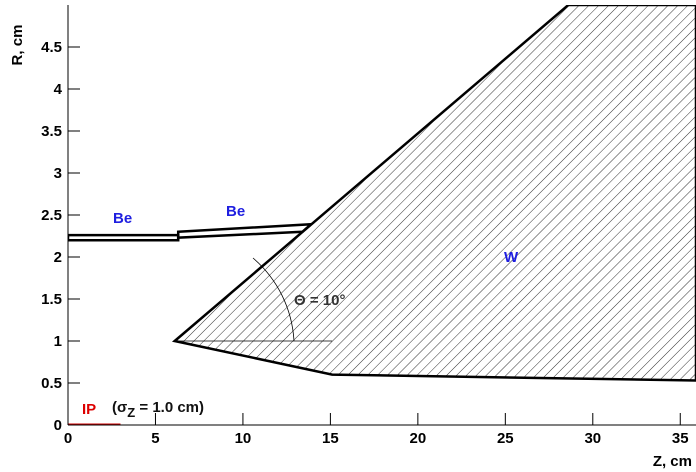  Describe the element at coordinates (155, 438) in the screenshot. I see `x-tick-label: 5` at that location.